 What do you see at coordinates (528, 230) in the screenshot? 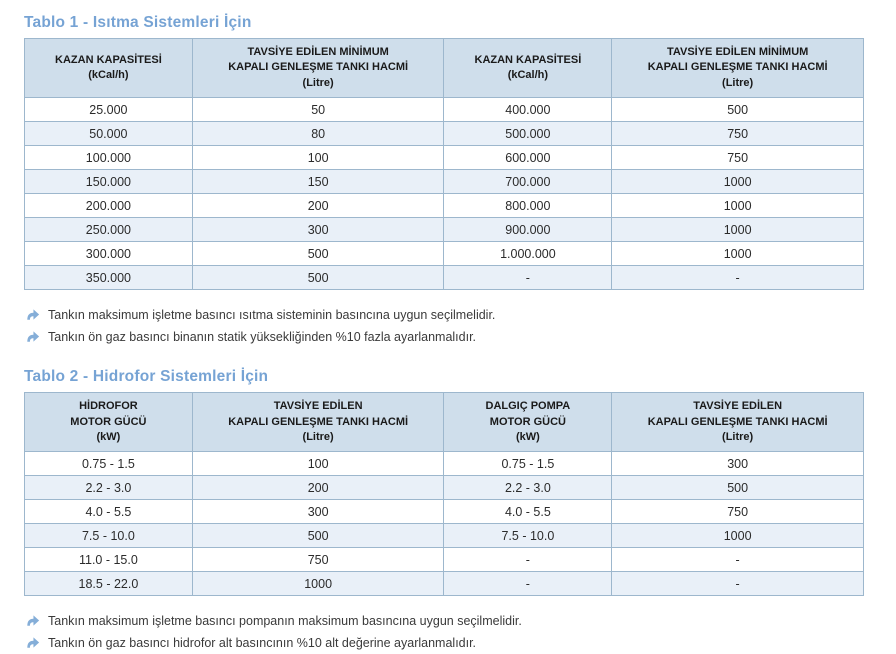
I see `table-cell: 900.000` at bounding box center [528, 230].